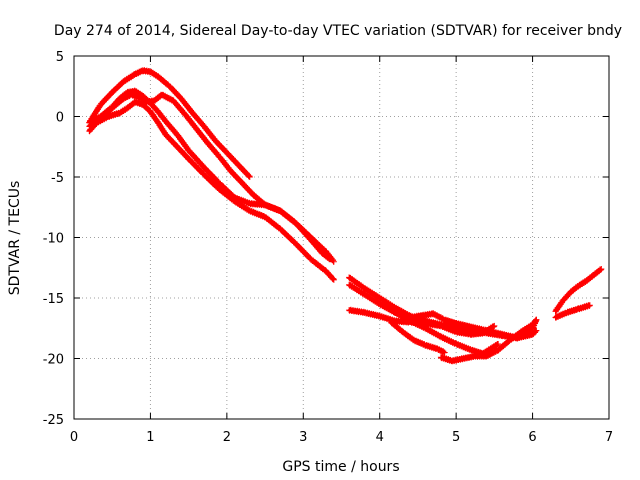 The image size is (640, 480). What do you see at coordinates (53, 299) in the screenshot?
I see `y-tick-label: -15` at bounding box center [53, 299].